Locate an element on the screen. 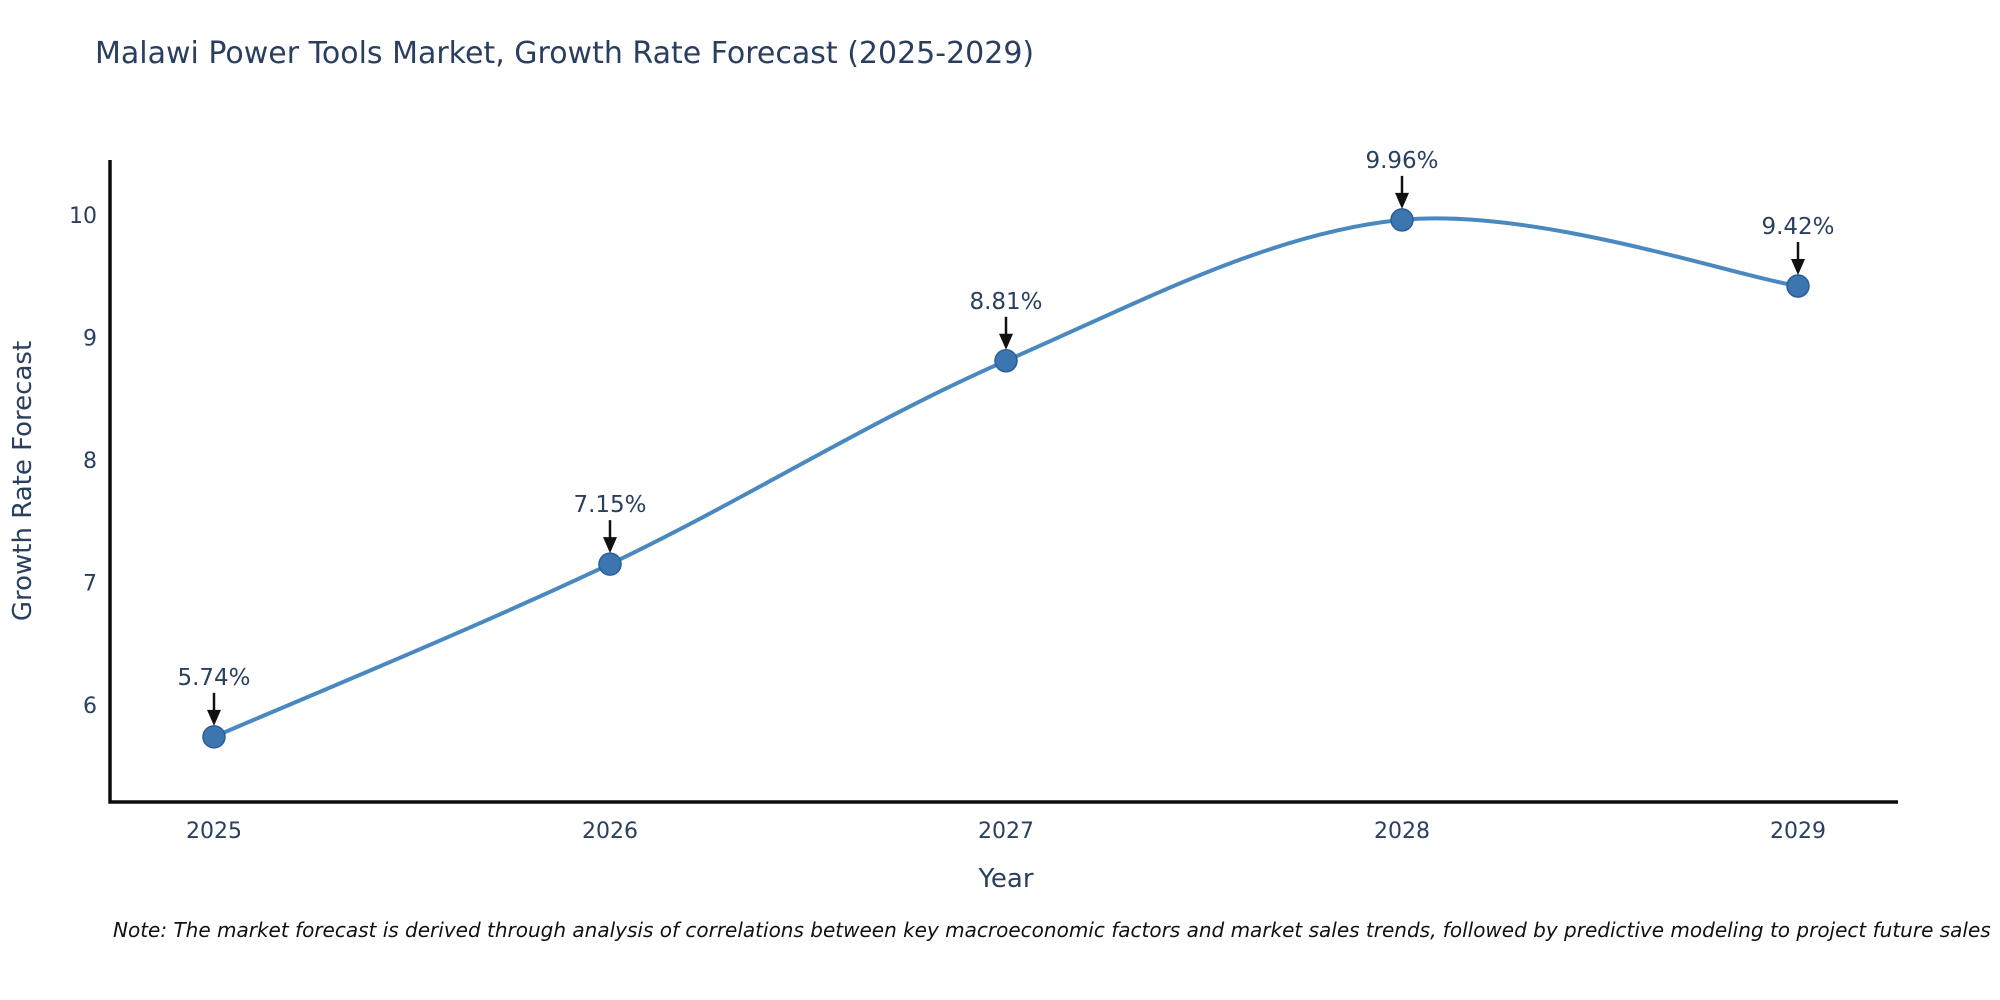  x-tick-label: 2029 is located at coordinates (1798, 831).